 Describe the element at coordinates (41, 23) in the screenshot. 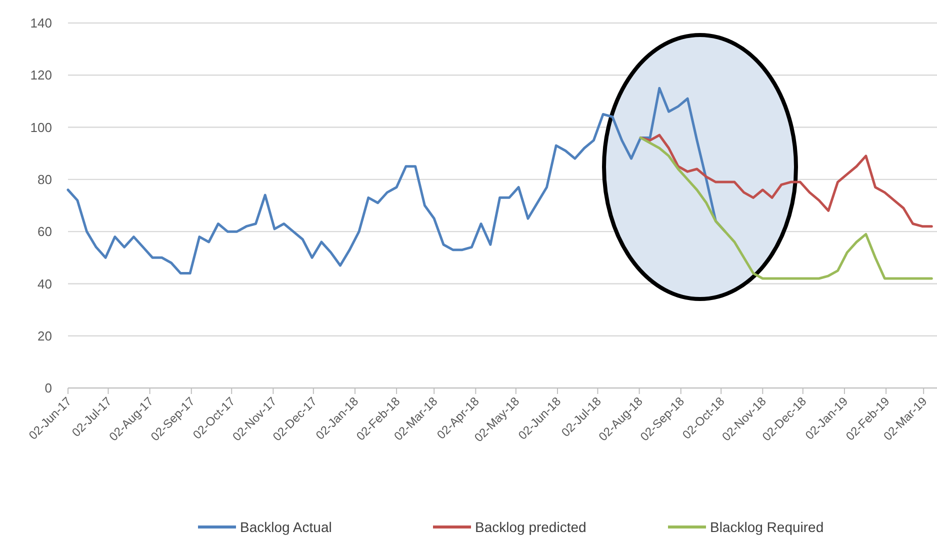

I see `y-tick-label: 140` at that location.